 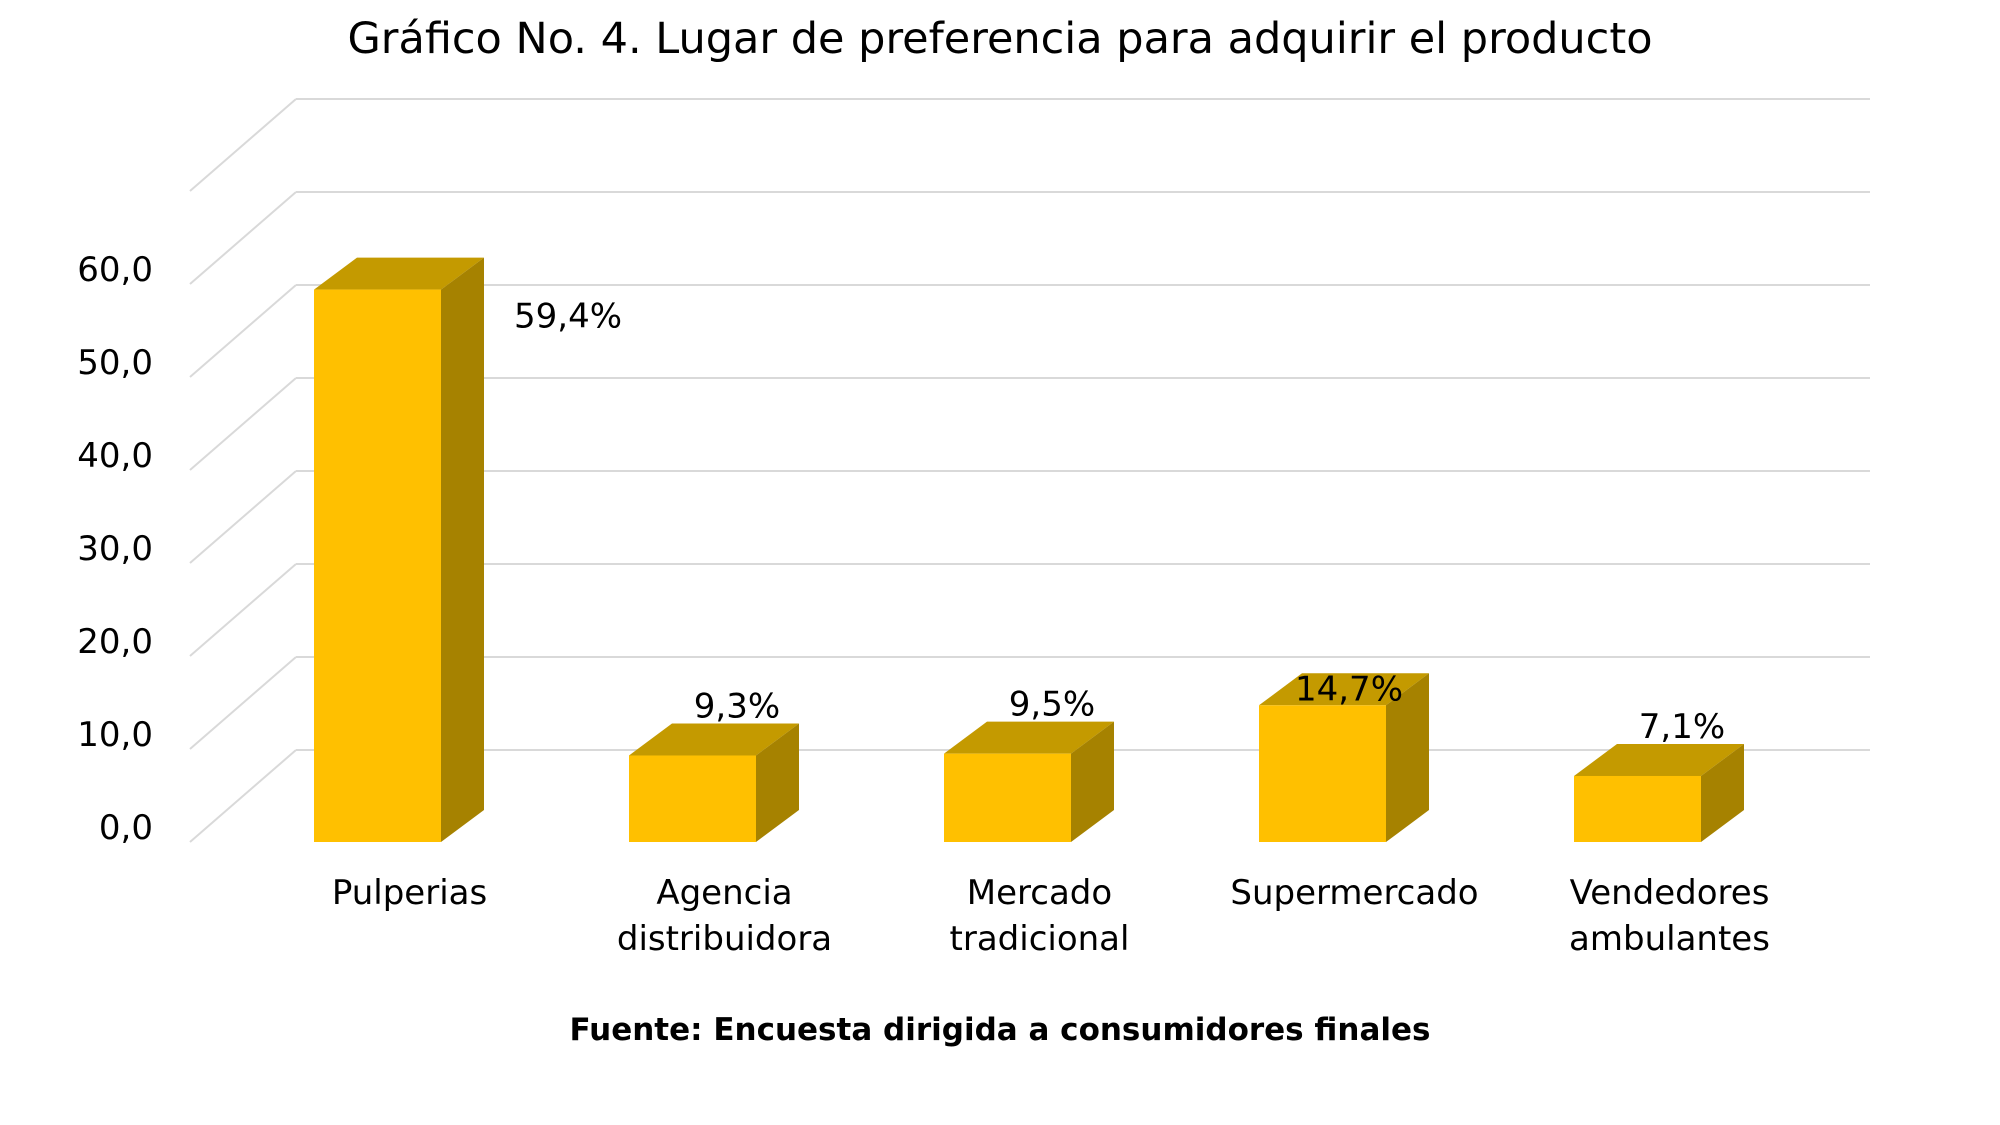 What do you see at coordinates (115, 456) in the screenshot?
I see `y-tick-label: 40,0` at bounding box center [115, 456].